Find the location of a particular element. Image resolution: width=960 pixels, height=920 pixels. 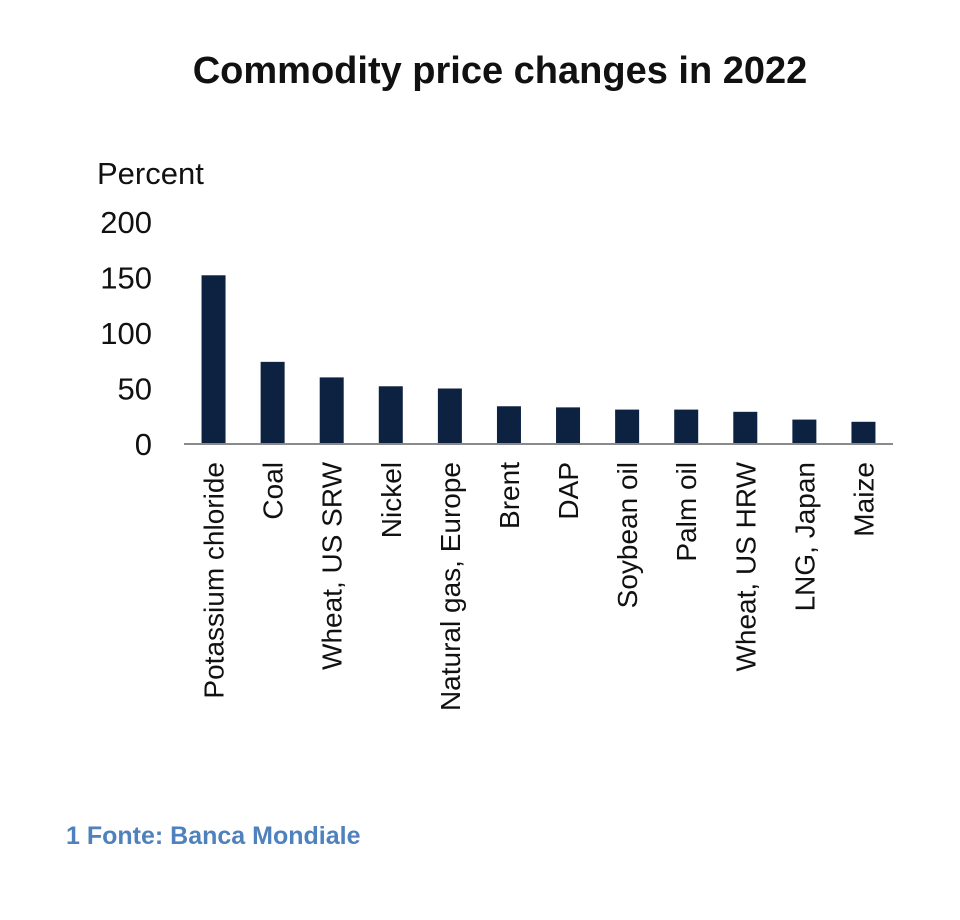

category-label: Palm oil is located at coordinates (686, 512).